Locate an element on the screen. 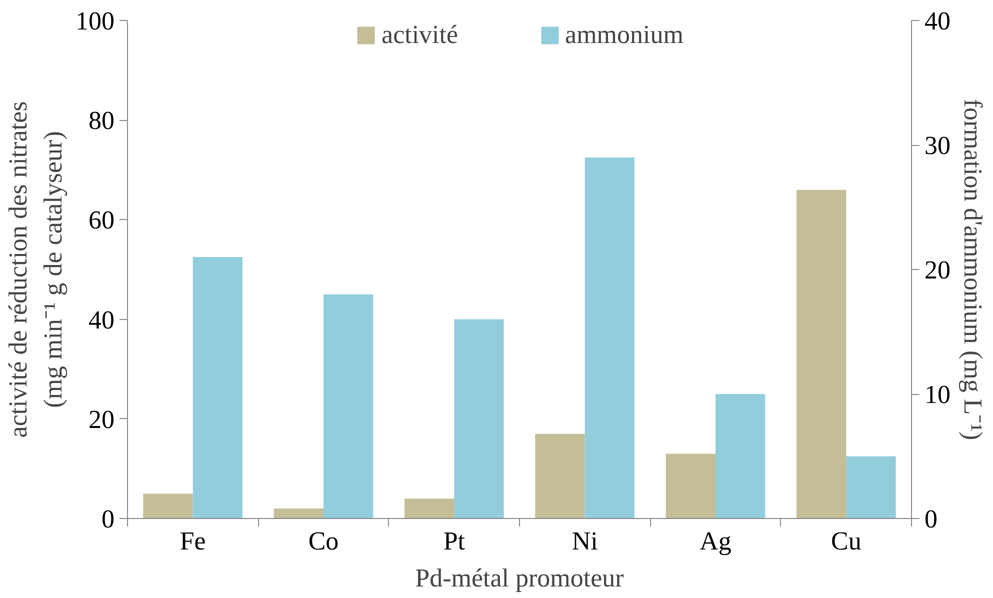 This screenshot has height=598, width=993. y2-tick-label: 30 is located at coordinates (937, 145).